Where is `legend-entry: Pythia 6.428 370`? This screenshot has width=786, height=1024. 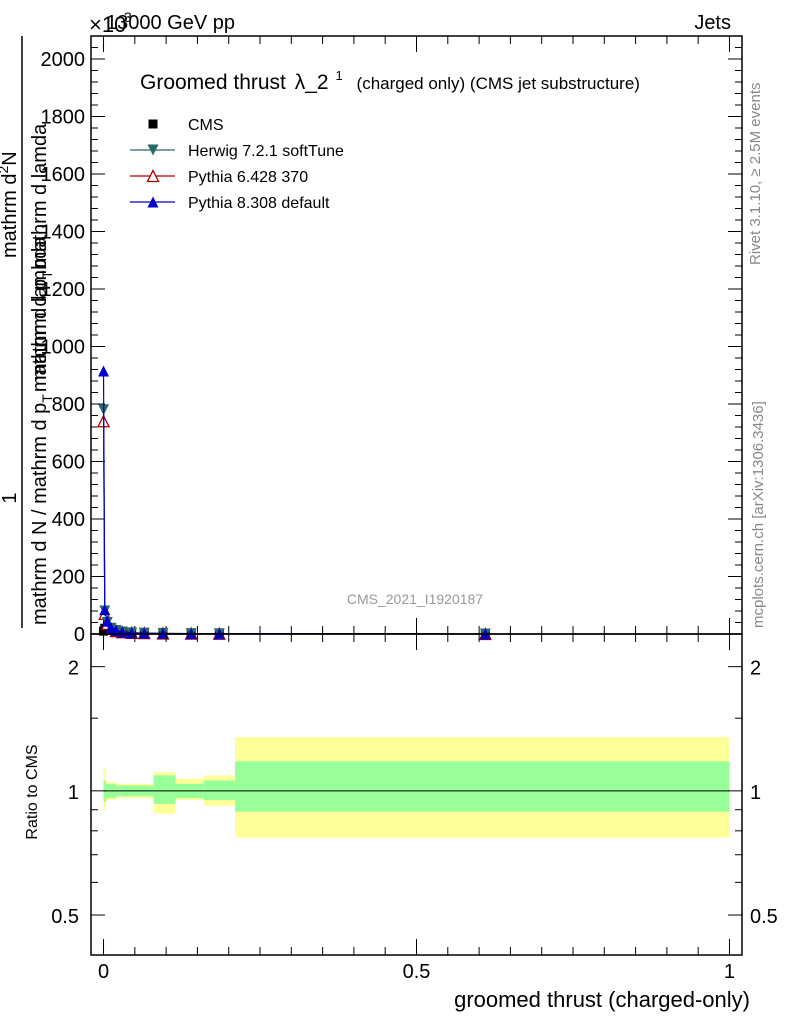 legend-entry: Pythia 6.428 370 is located at coordinates (219, 177).